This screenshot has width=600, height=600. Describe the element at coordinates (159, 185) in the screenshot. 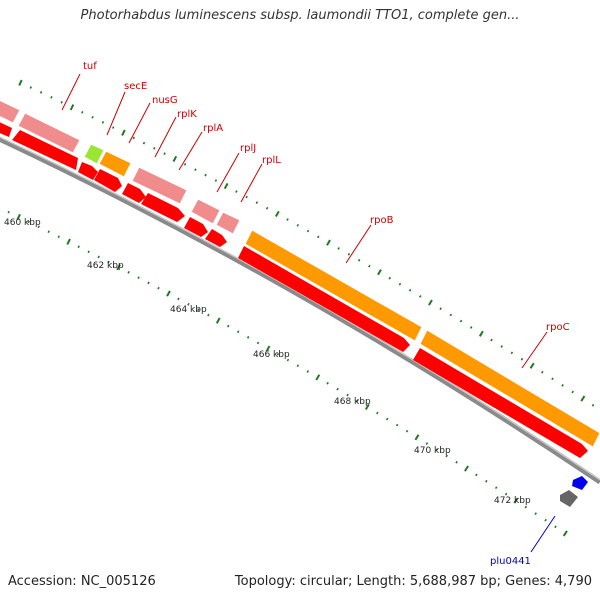

I see `gene-feature-rplK` at that location.